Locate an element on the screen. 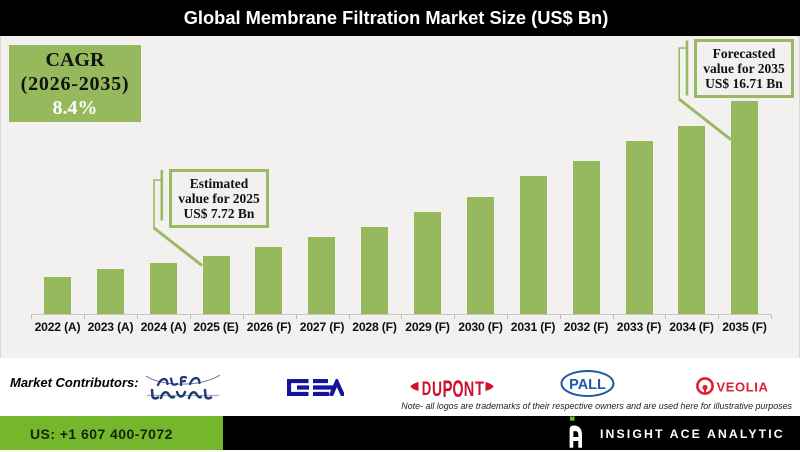  svg-text: P is located at coordinates (448, 387).